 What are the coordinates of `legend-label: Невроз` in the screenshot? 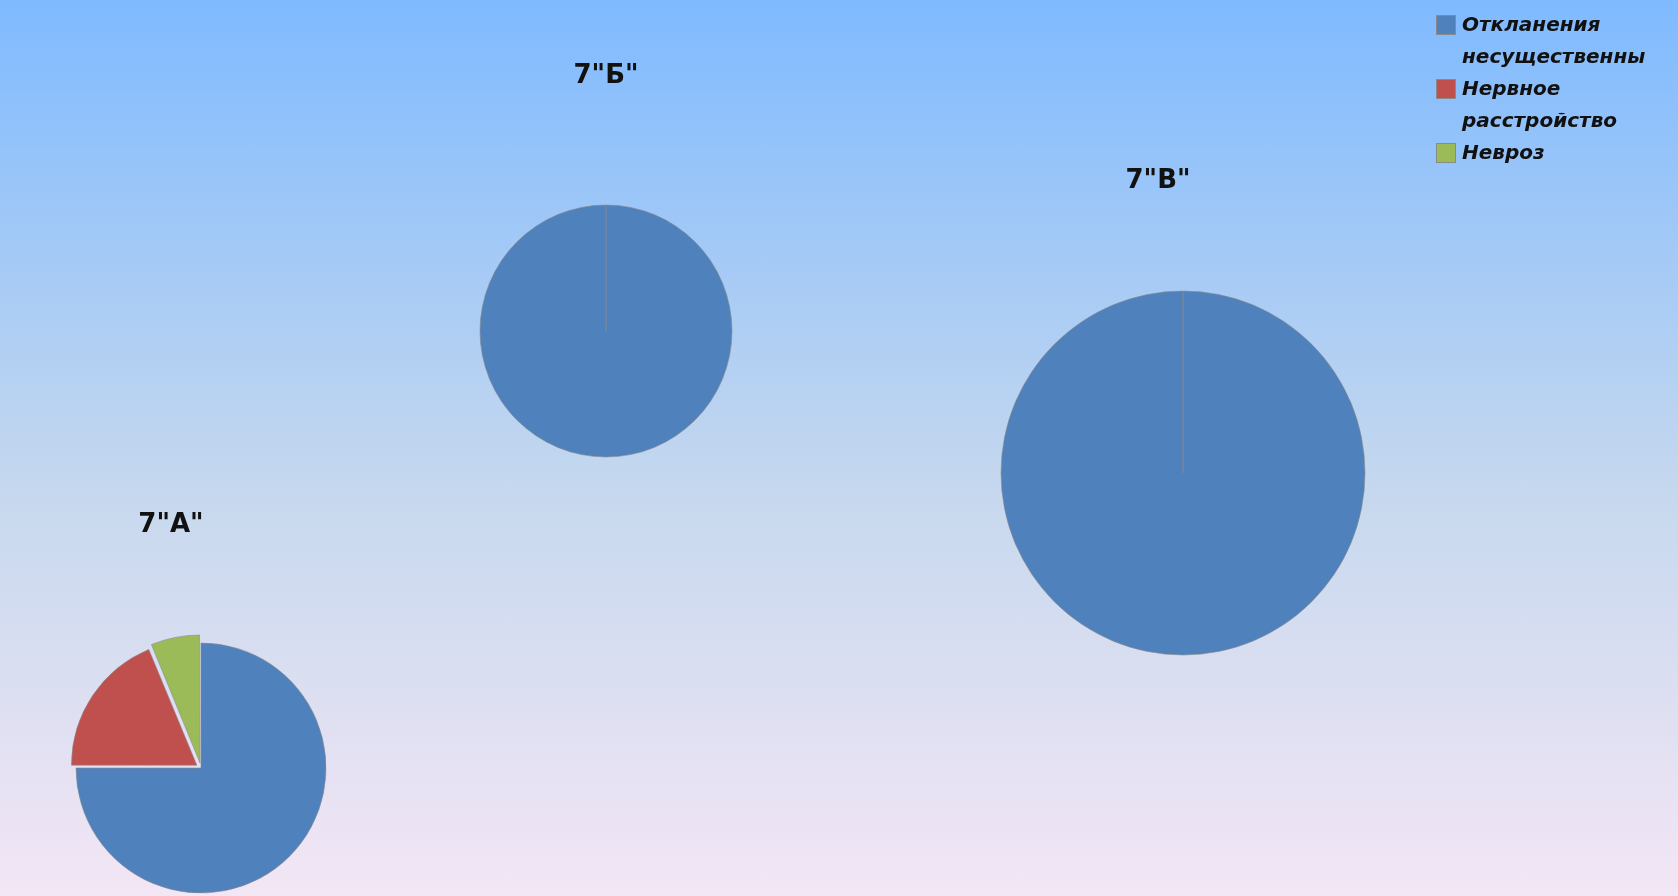 It's located at (1503, 152).